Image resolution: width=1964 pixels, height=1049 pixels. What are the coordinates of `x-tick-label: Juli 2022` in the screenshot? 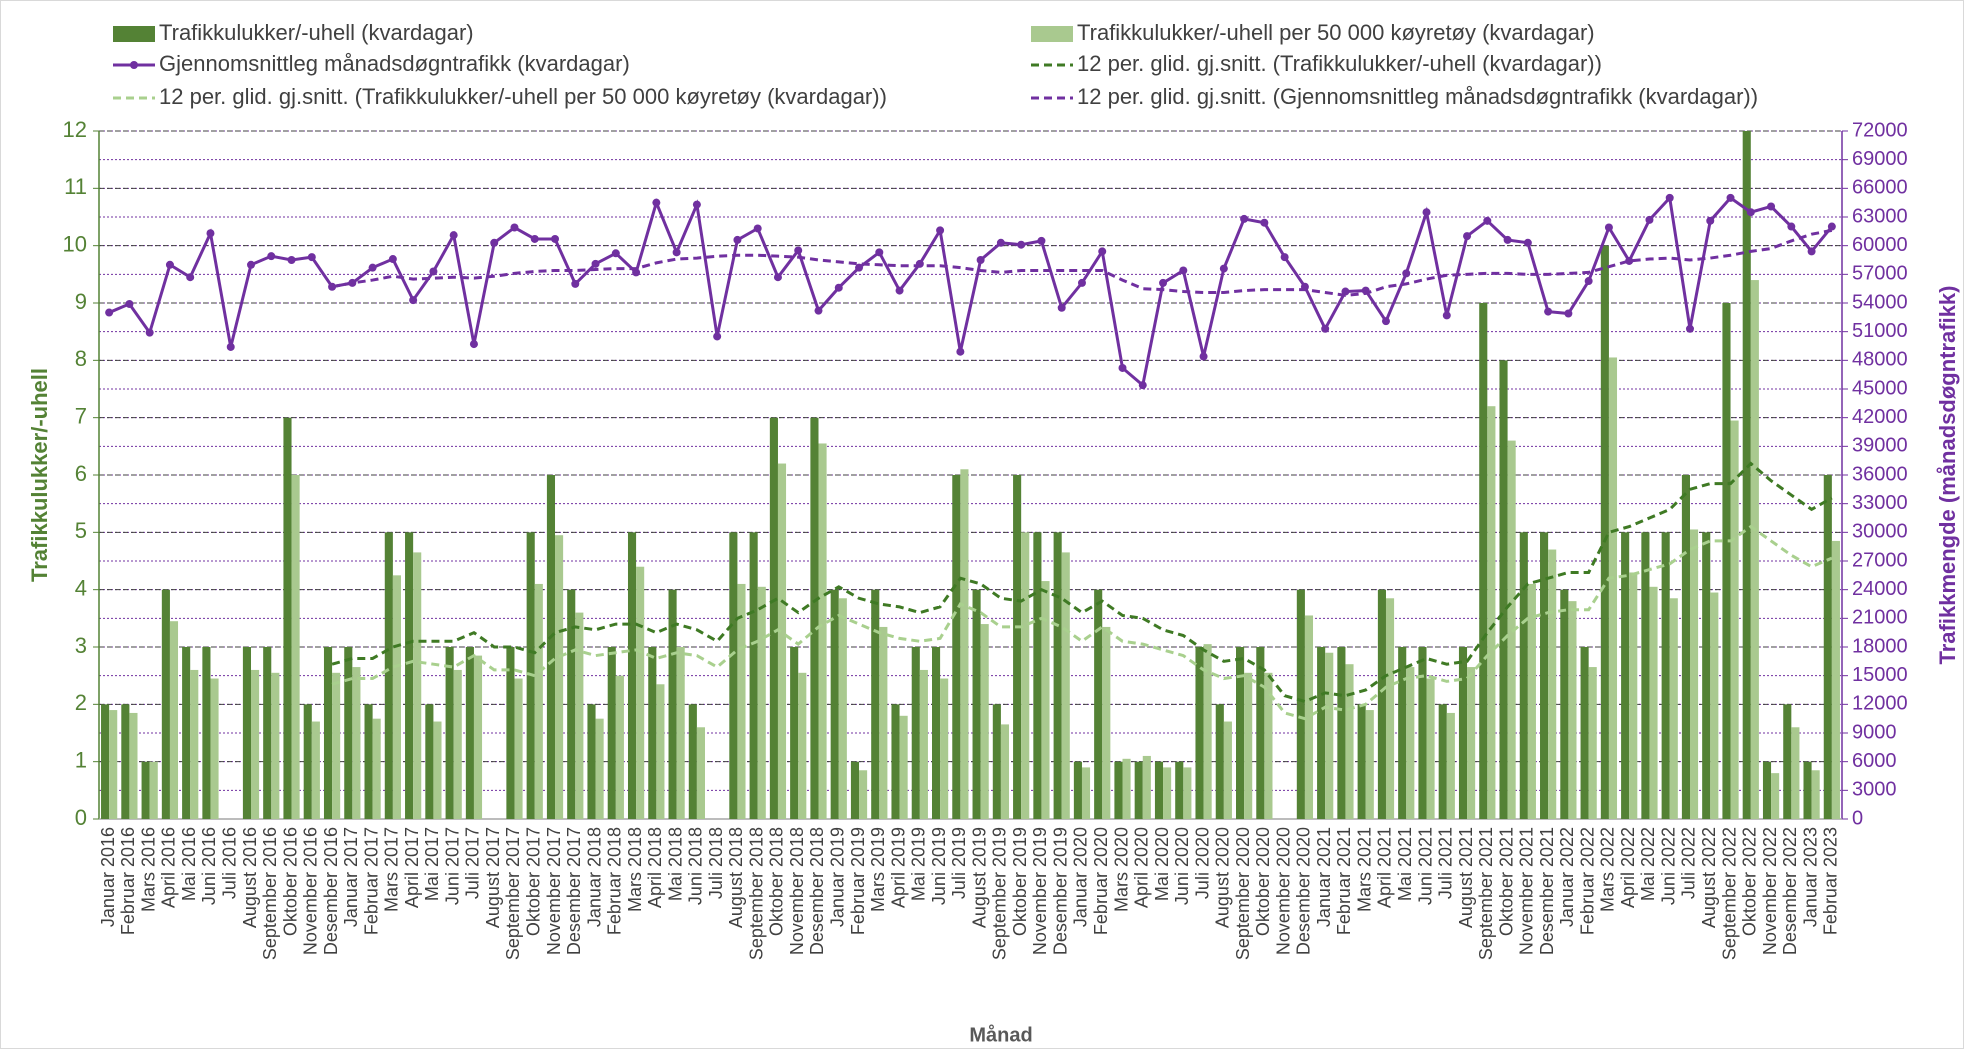 It's located at (1689, 863).